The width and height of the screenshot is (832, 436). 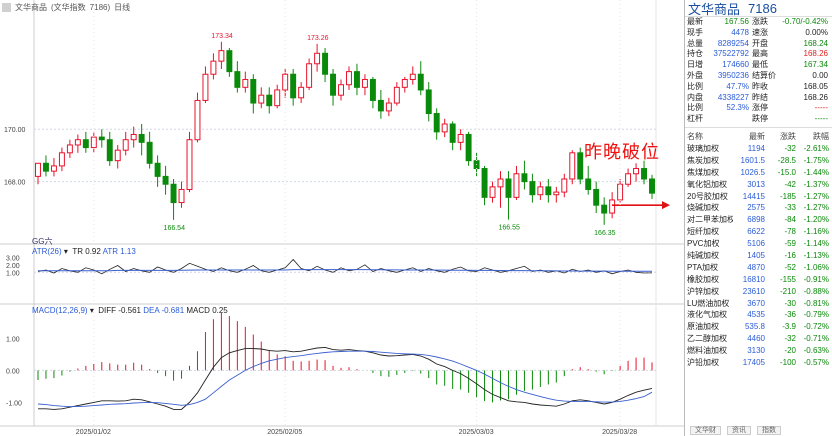 I want to click on list-cell-name: 沪锌加权, so click(x=703, y=291).